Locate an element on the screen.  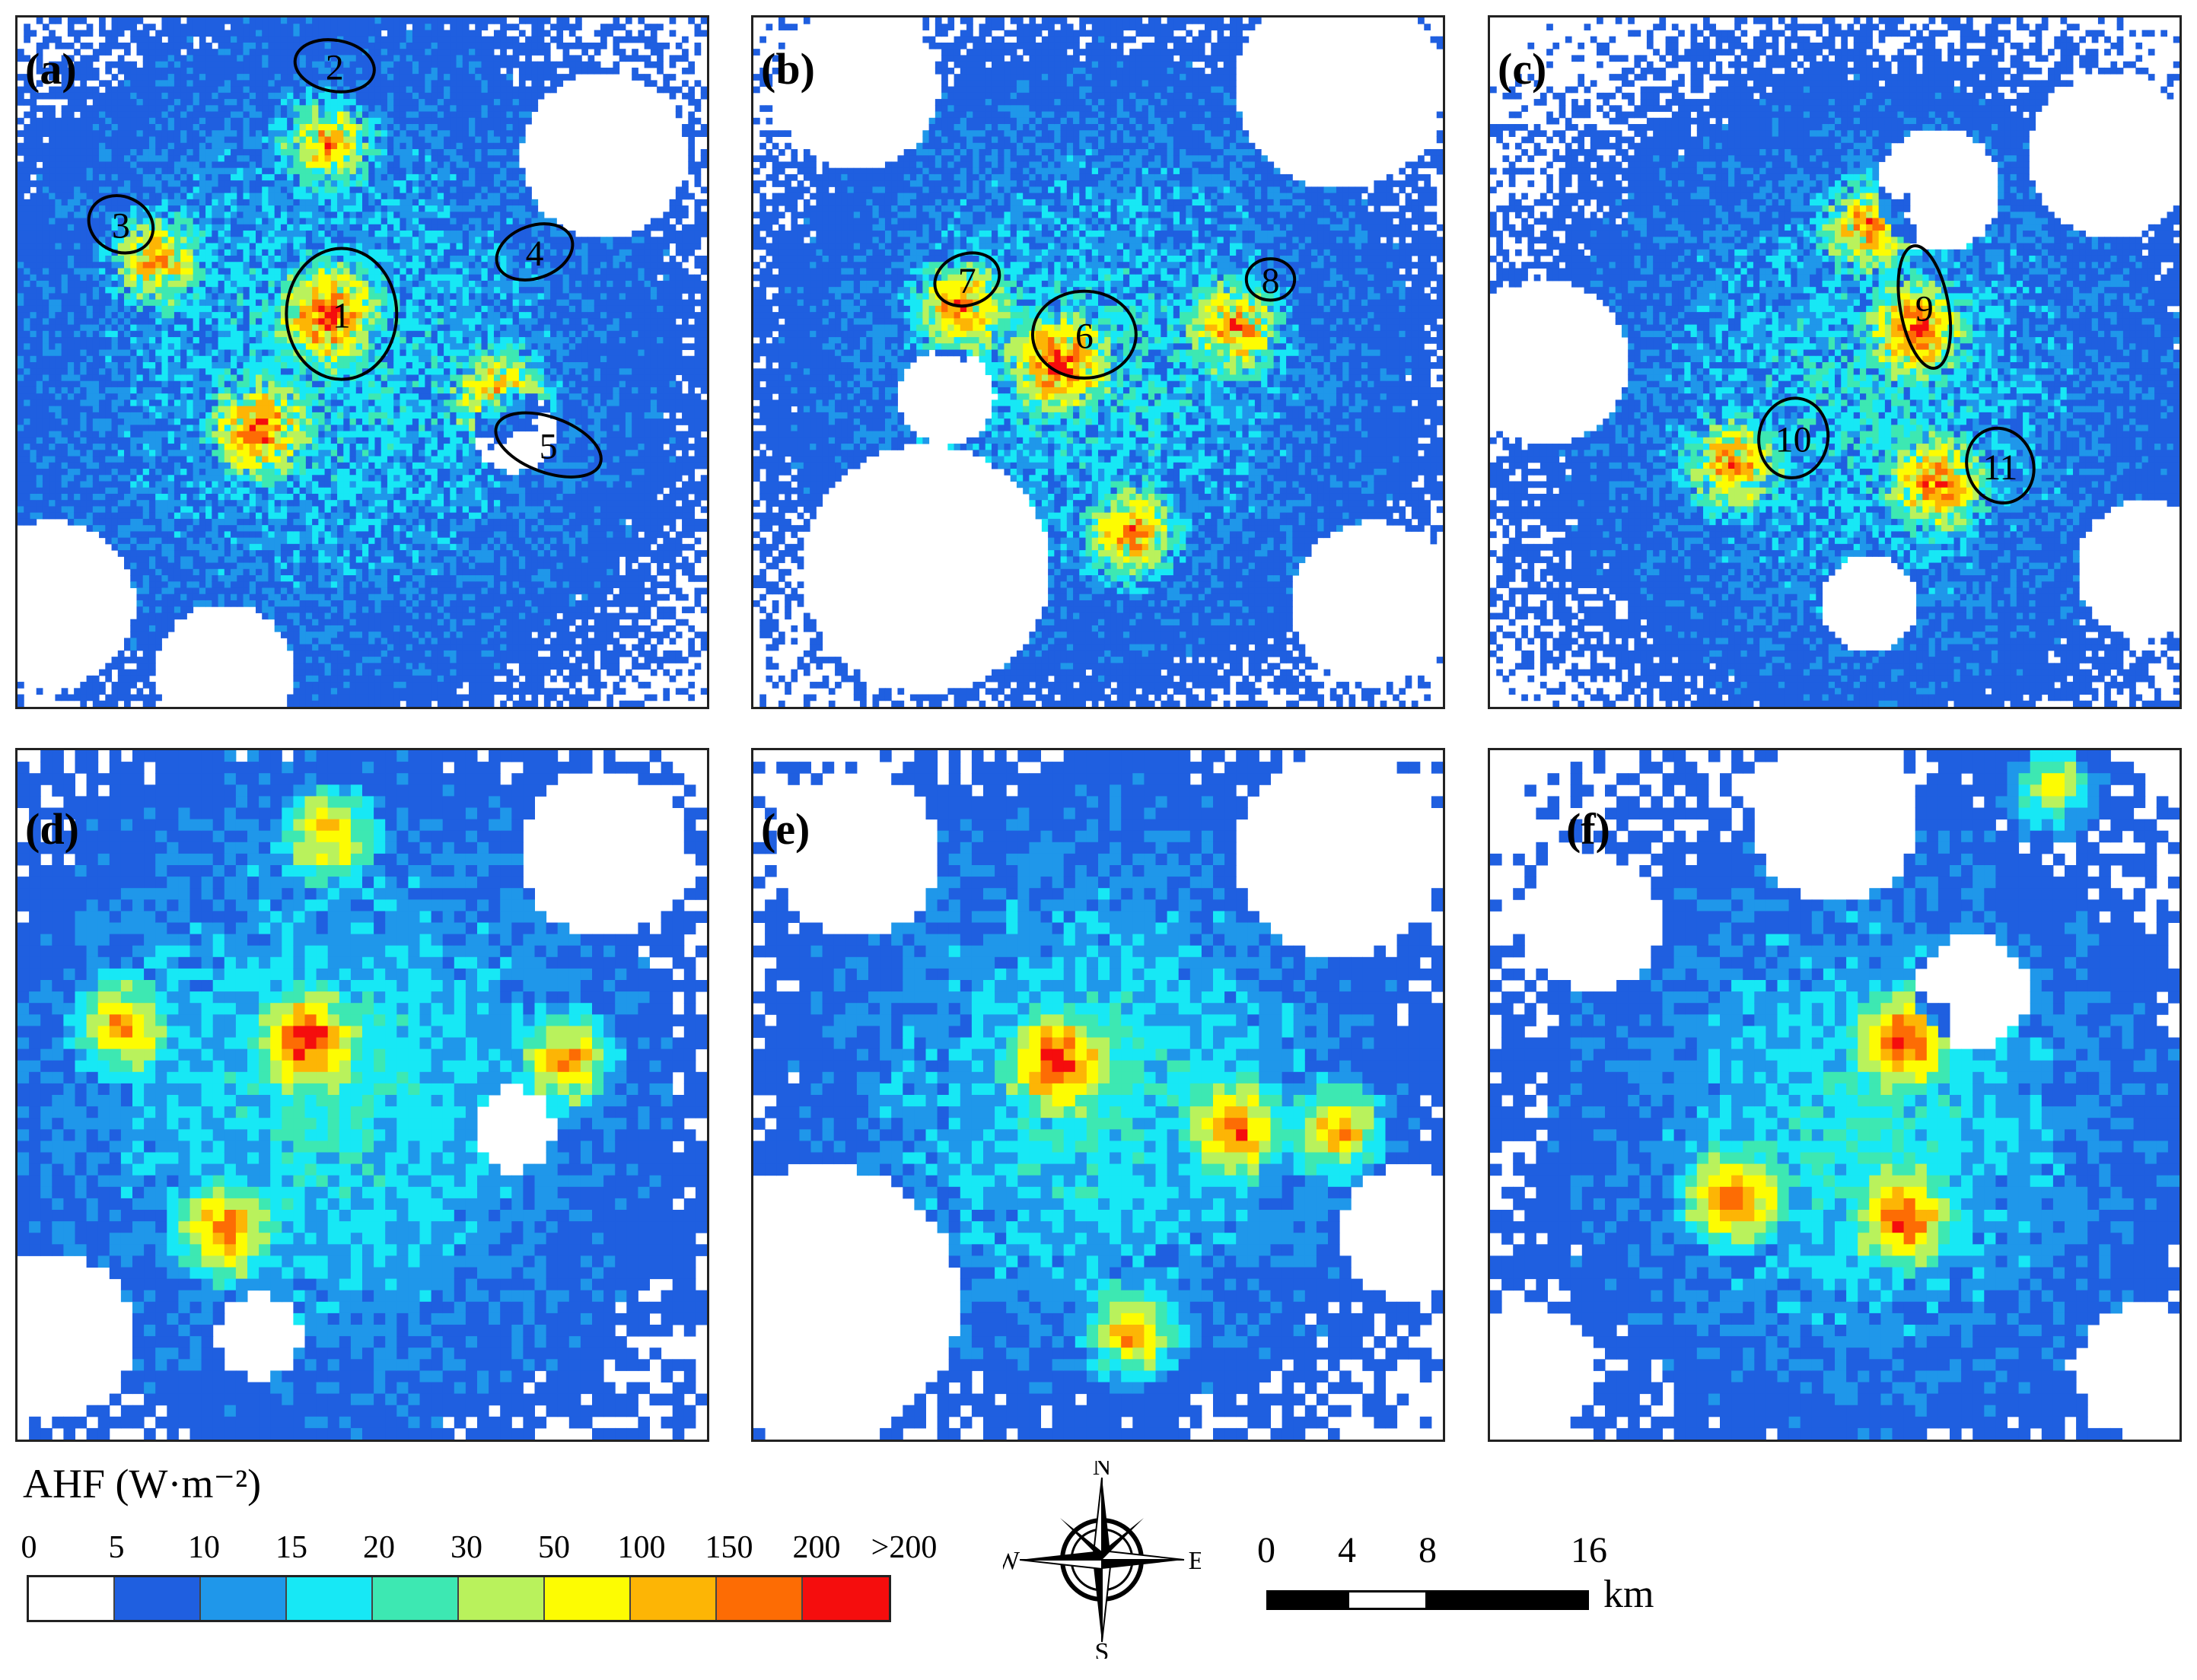
map-panel-a: 1 2 3 4 5 (a) is located at coordinates (362, 362).